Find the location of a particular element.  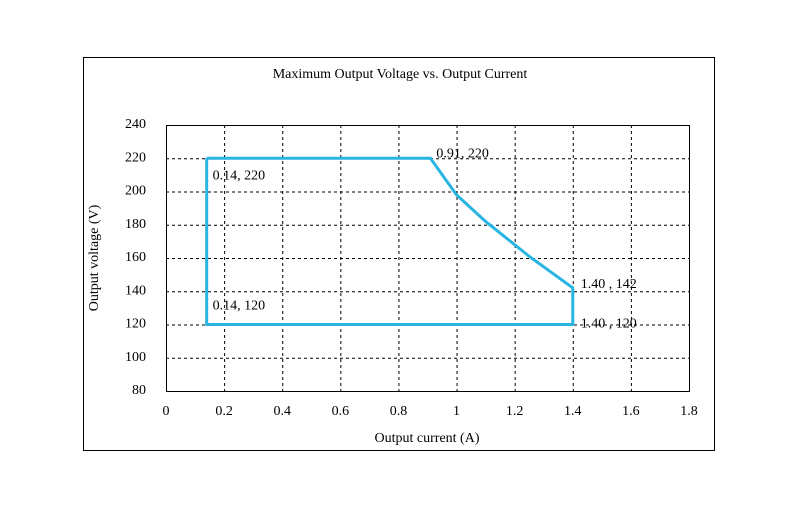

x-tick-label: 1 is located at coordinates (456, 411).